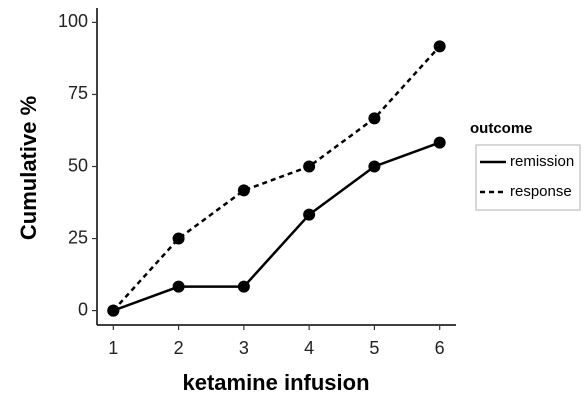 This screenshot has width=584, height=400. I want to click on legend-label: response, so click(541, 191).